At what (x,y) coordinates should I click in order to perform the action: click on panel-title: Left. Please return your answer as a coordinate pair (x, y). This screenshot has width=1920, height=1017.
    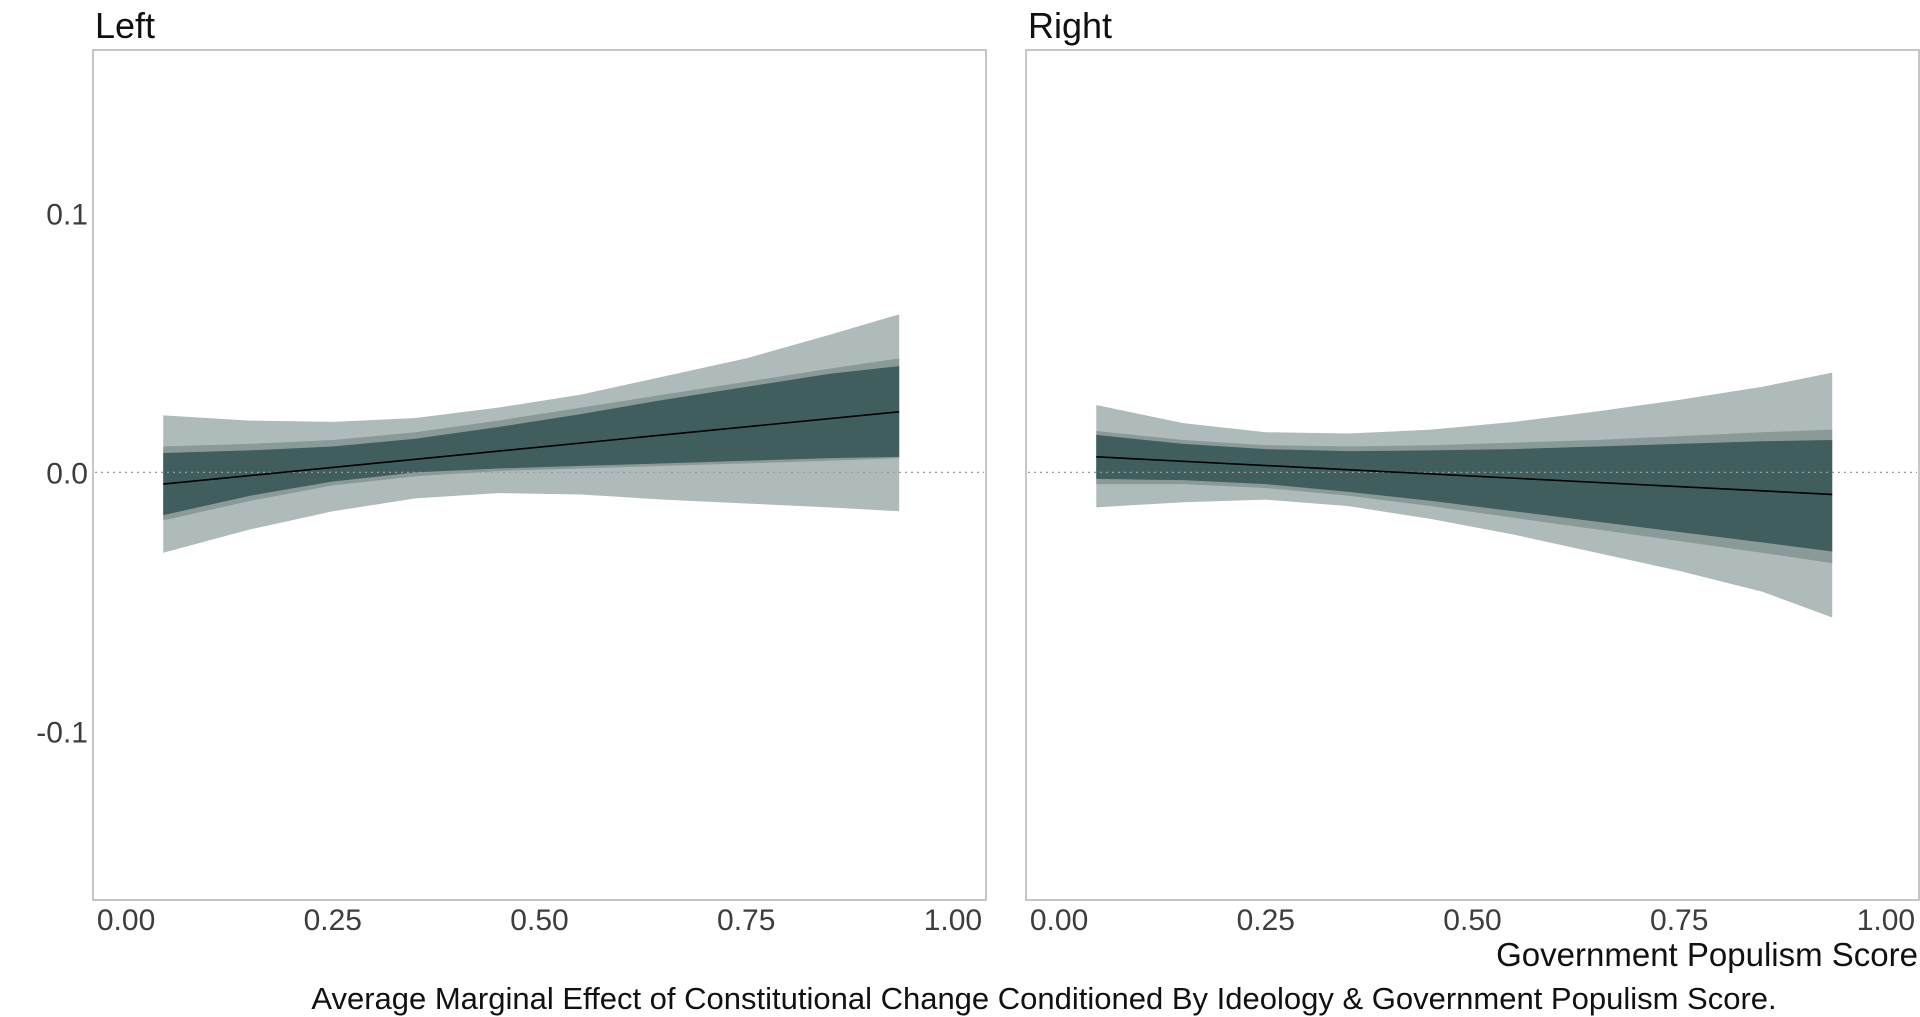
    Looking at the image, I should click on (125, 25).